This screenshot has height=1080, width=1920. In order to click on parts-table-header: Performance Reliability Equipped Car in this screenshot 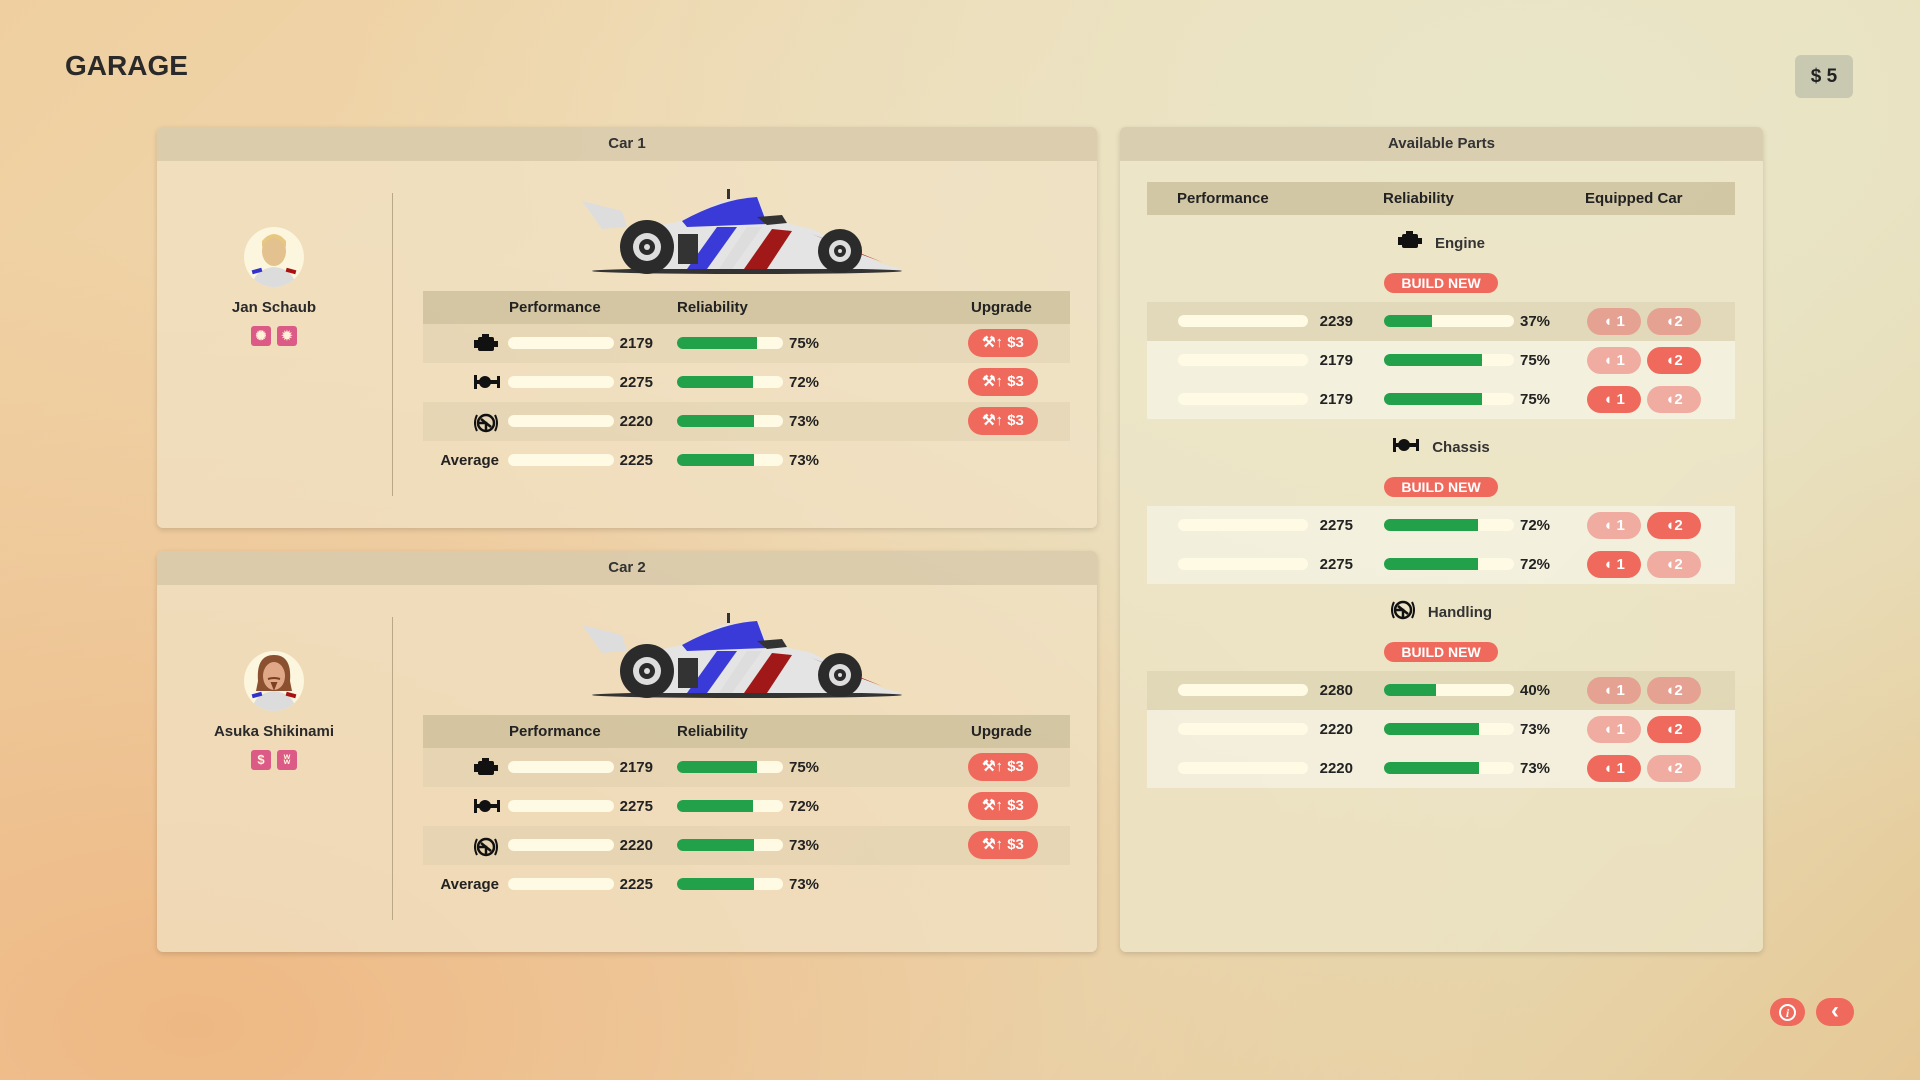, I will do `click(1441, 198)`.